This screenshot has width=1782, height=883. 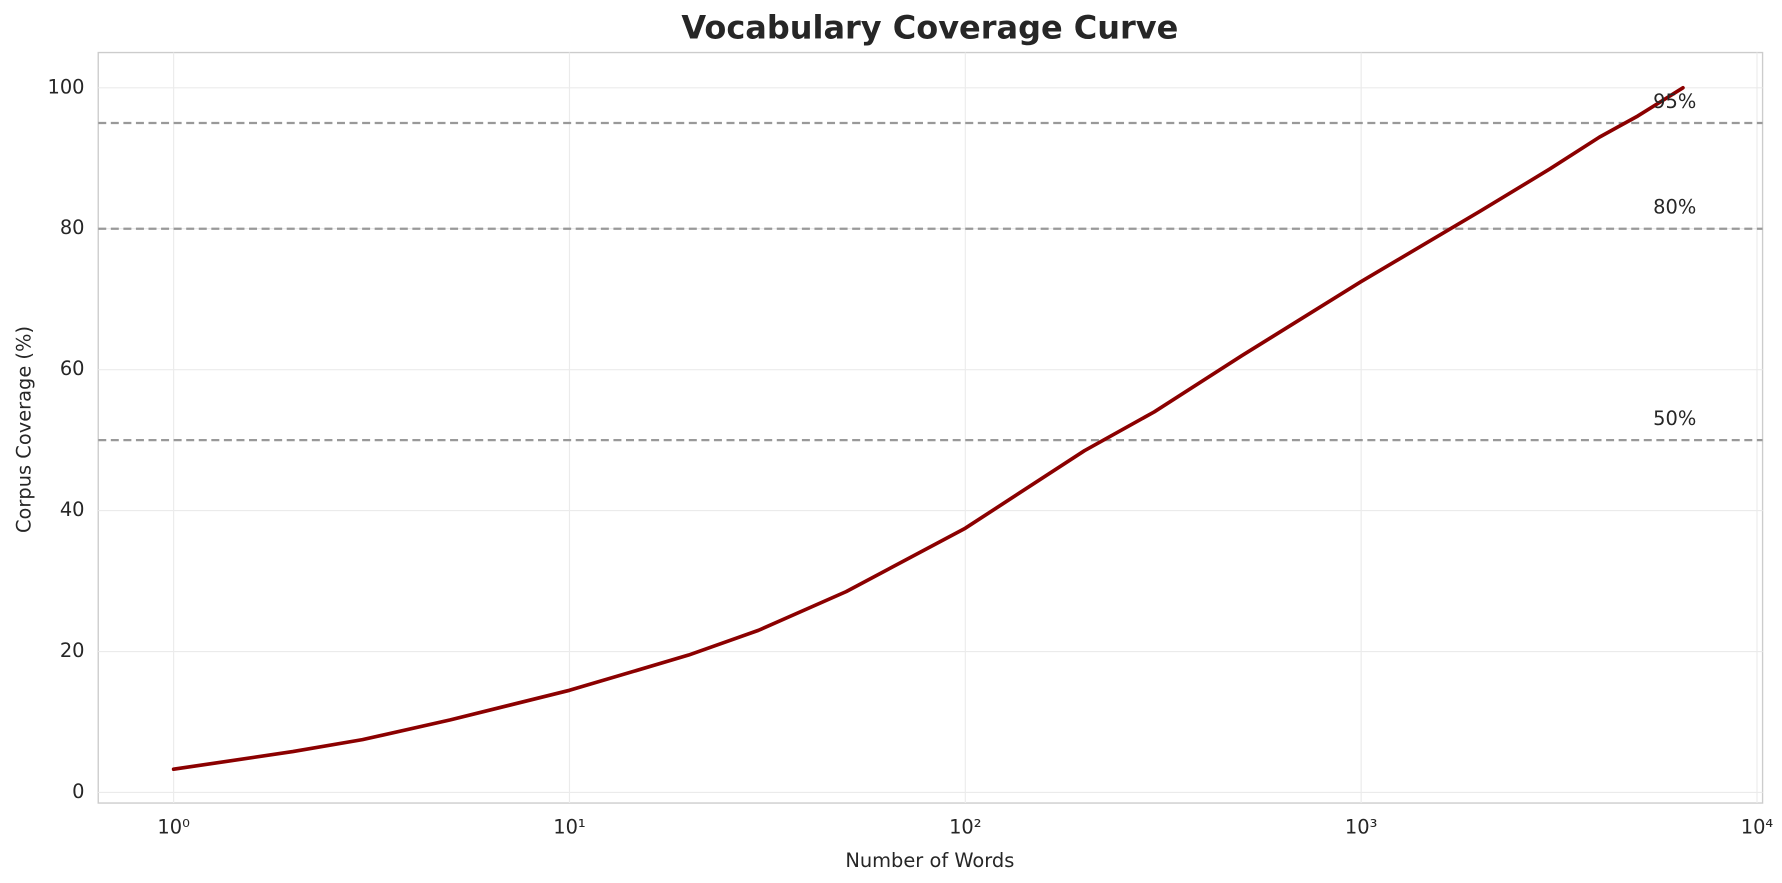 What do you see at coordinates (65, 86) in the screenshot?
I see `y-tick-label: 100` at bounding box center [65, 86].